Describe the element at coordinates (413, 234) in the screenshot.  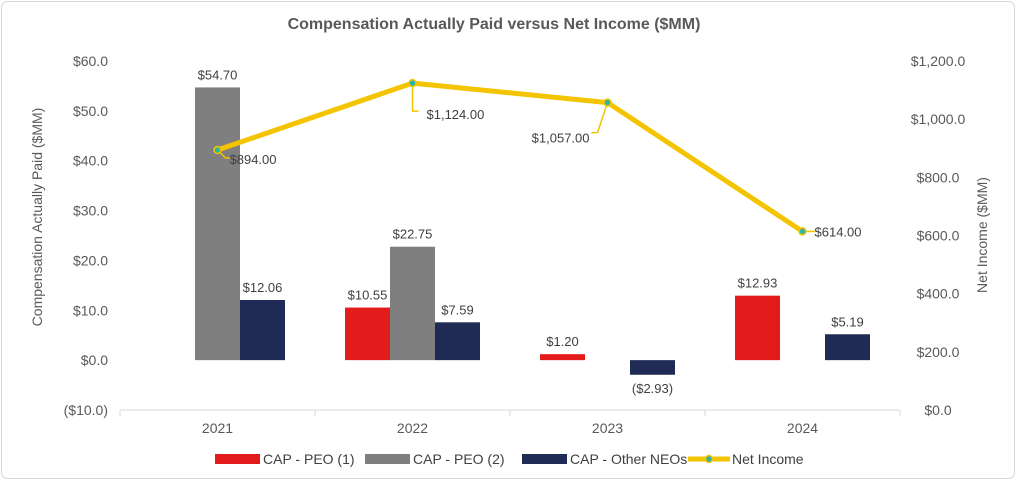
I see `bar-data-label: $22.75` at that location.